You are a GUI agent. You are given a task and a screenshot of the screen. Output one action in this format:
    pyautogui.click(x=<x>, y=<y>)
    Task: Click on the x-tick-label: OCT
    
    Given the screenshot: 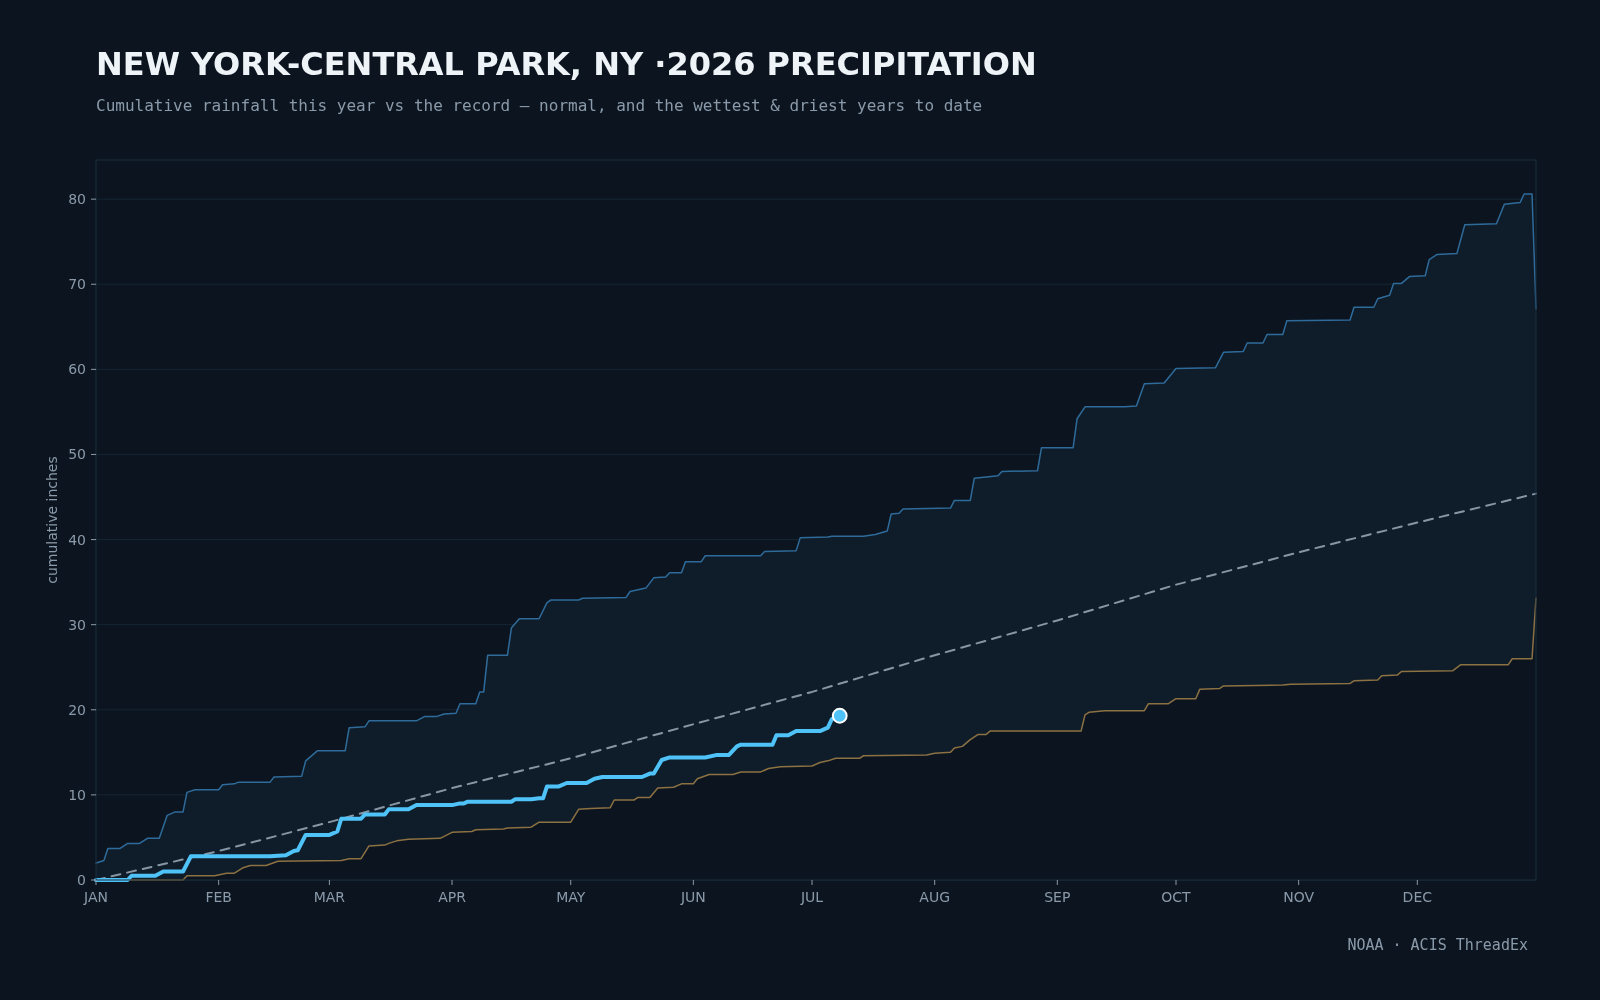 What is the action you would take?
    pyautogui.click(x=1176, y=897)
    